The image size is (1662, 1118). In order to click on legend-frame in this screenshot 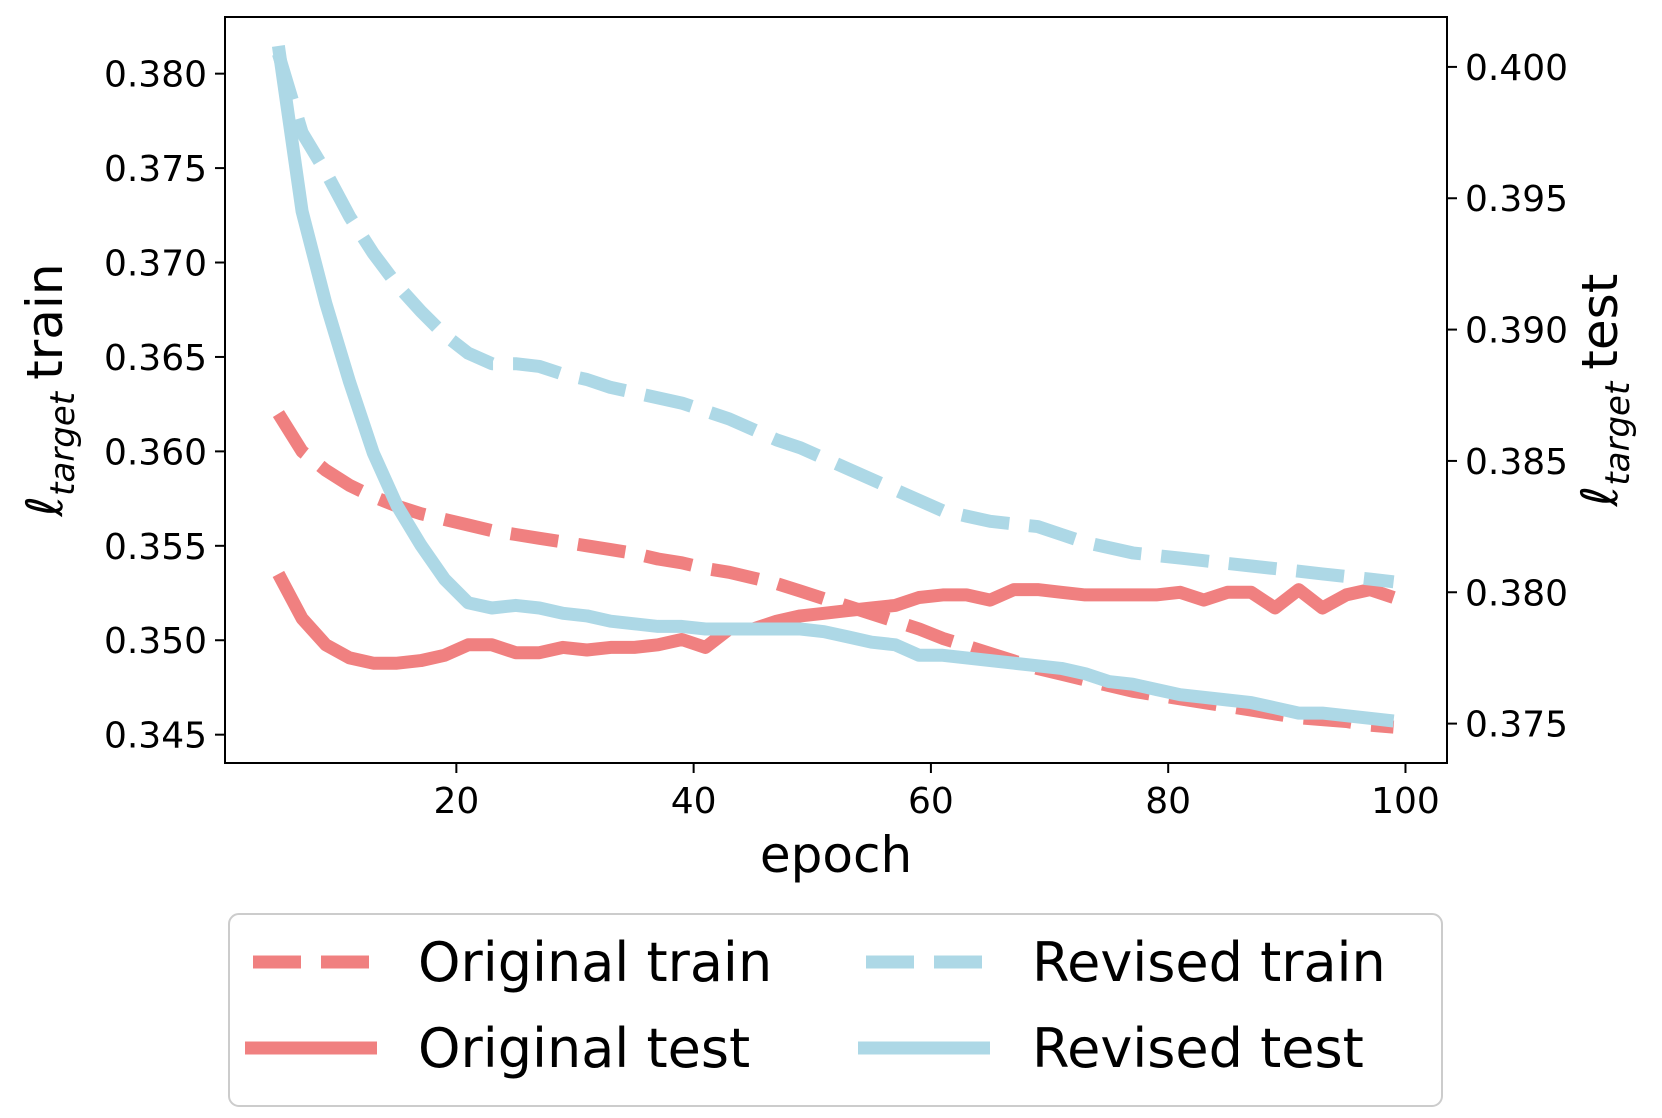, I will do `click(835, 1010)`.